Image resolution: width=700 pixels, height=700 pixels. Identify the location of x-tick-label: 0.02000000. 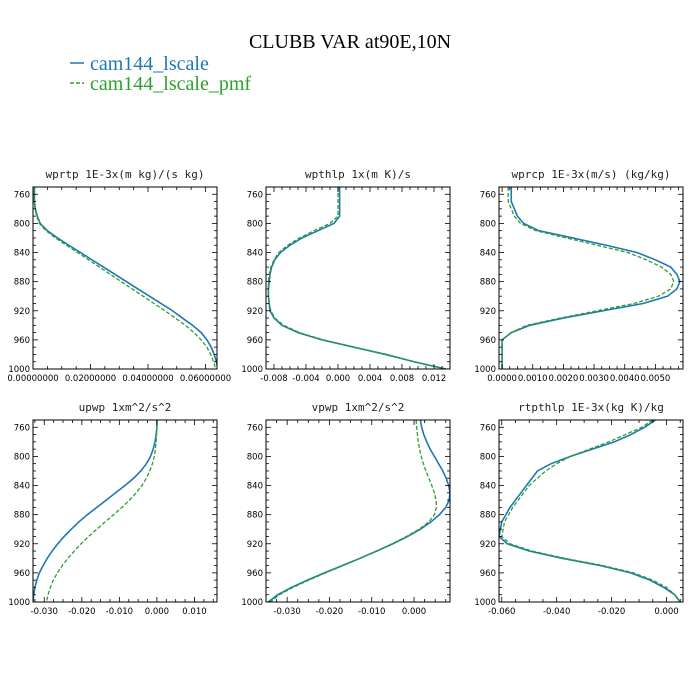
(90, 379).